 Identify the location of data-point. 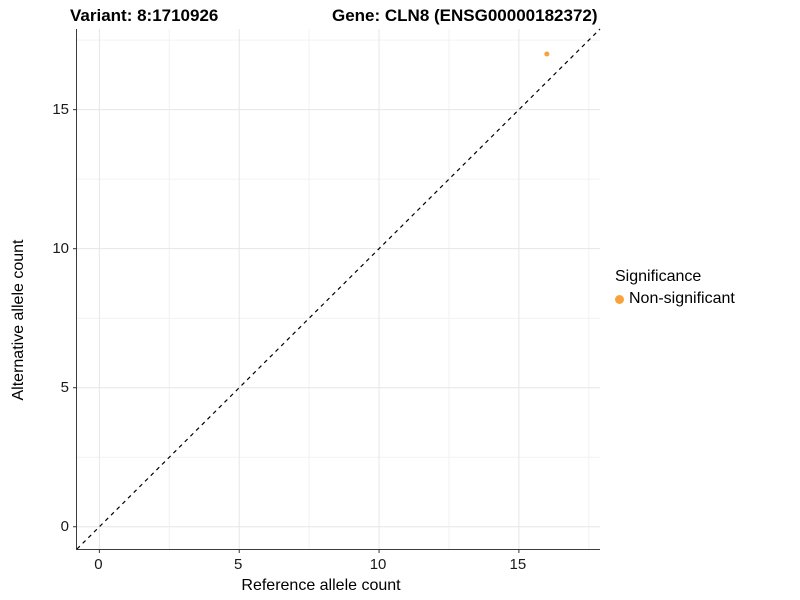
(547, 54).